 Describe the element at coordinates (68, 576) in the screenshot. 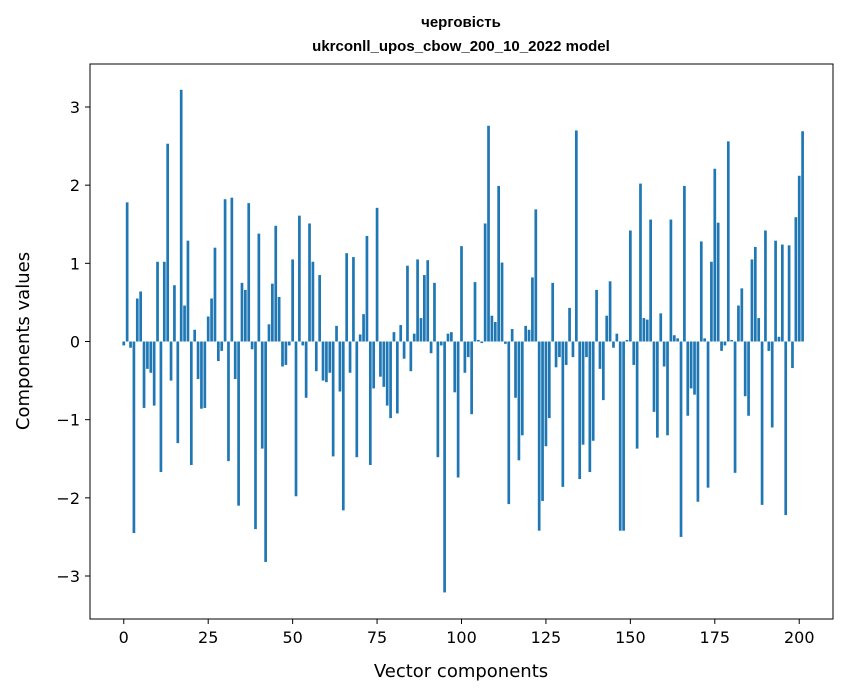

I see `y-tick-label: −3` at that location.